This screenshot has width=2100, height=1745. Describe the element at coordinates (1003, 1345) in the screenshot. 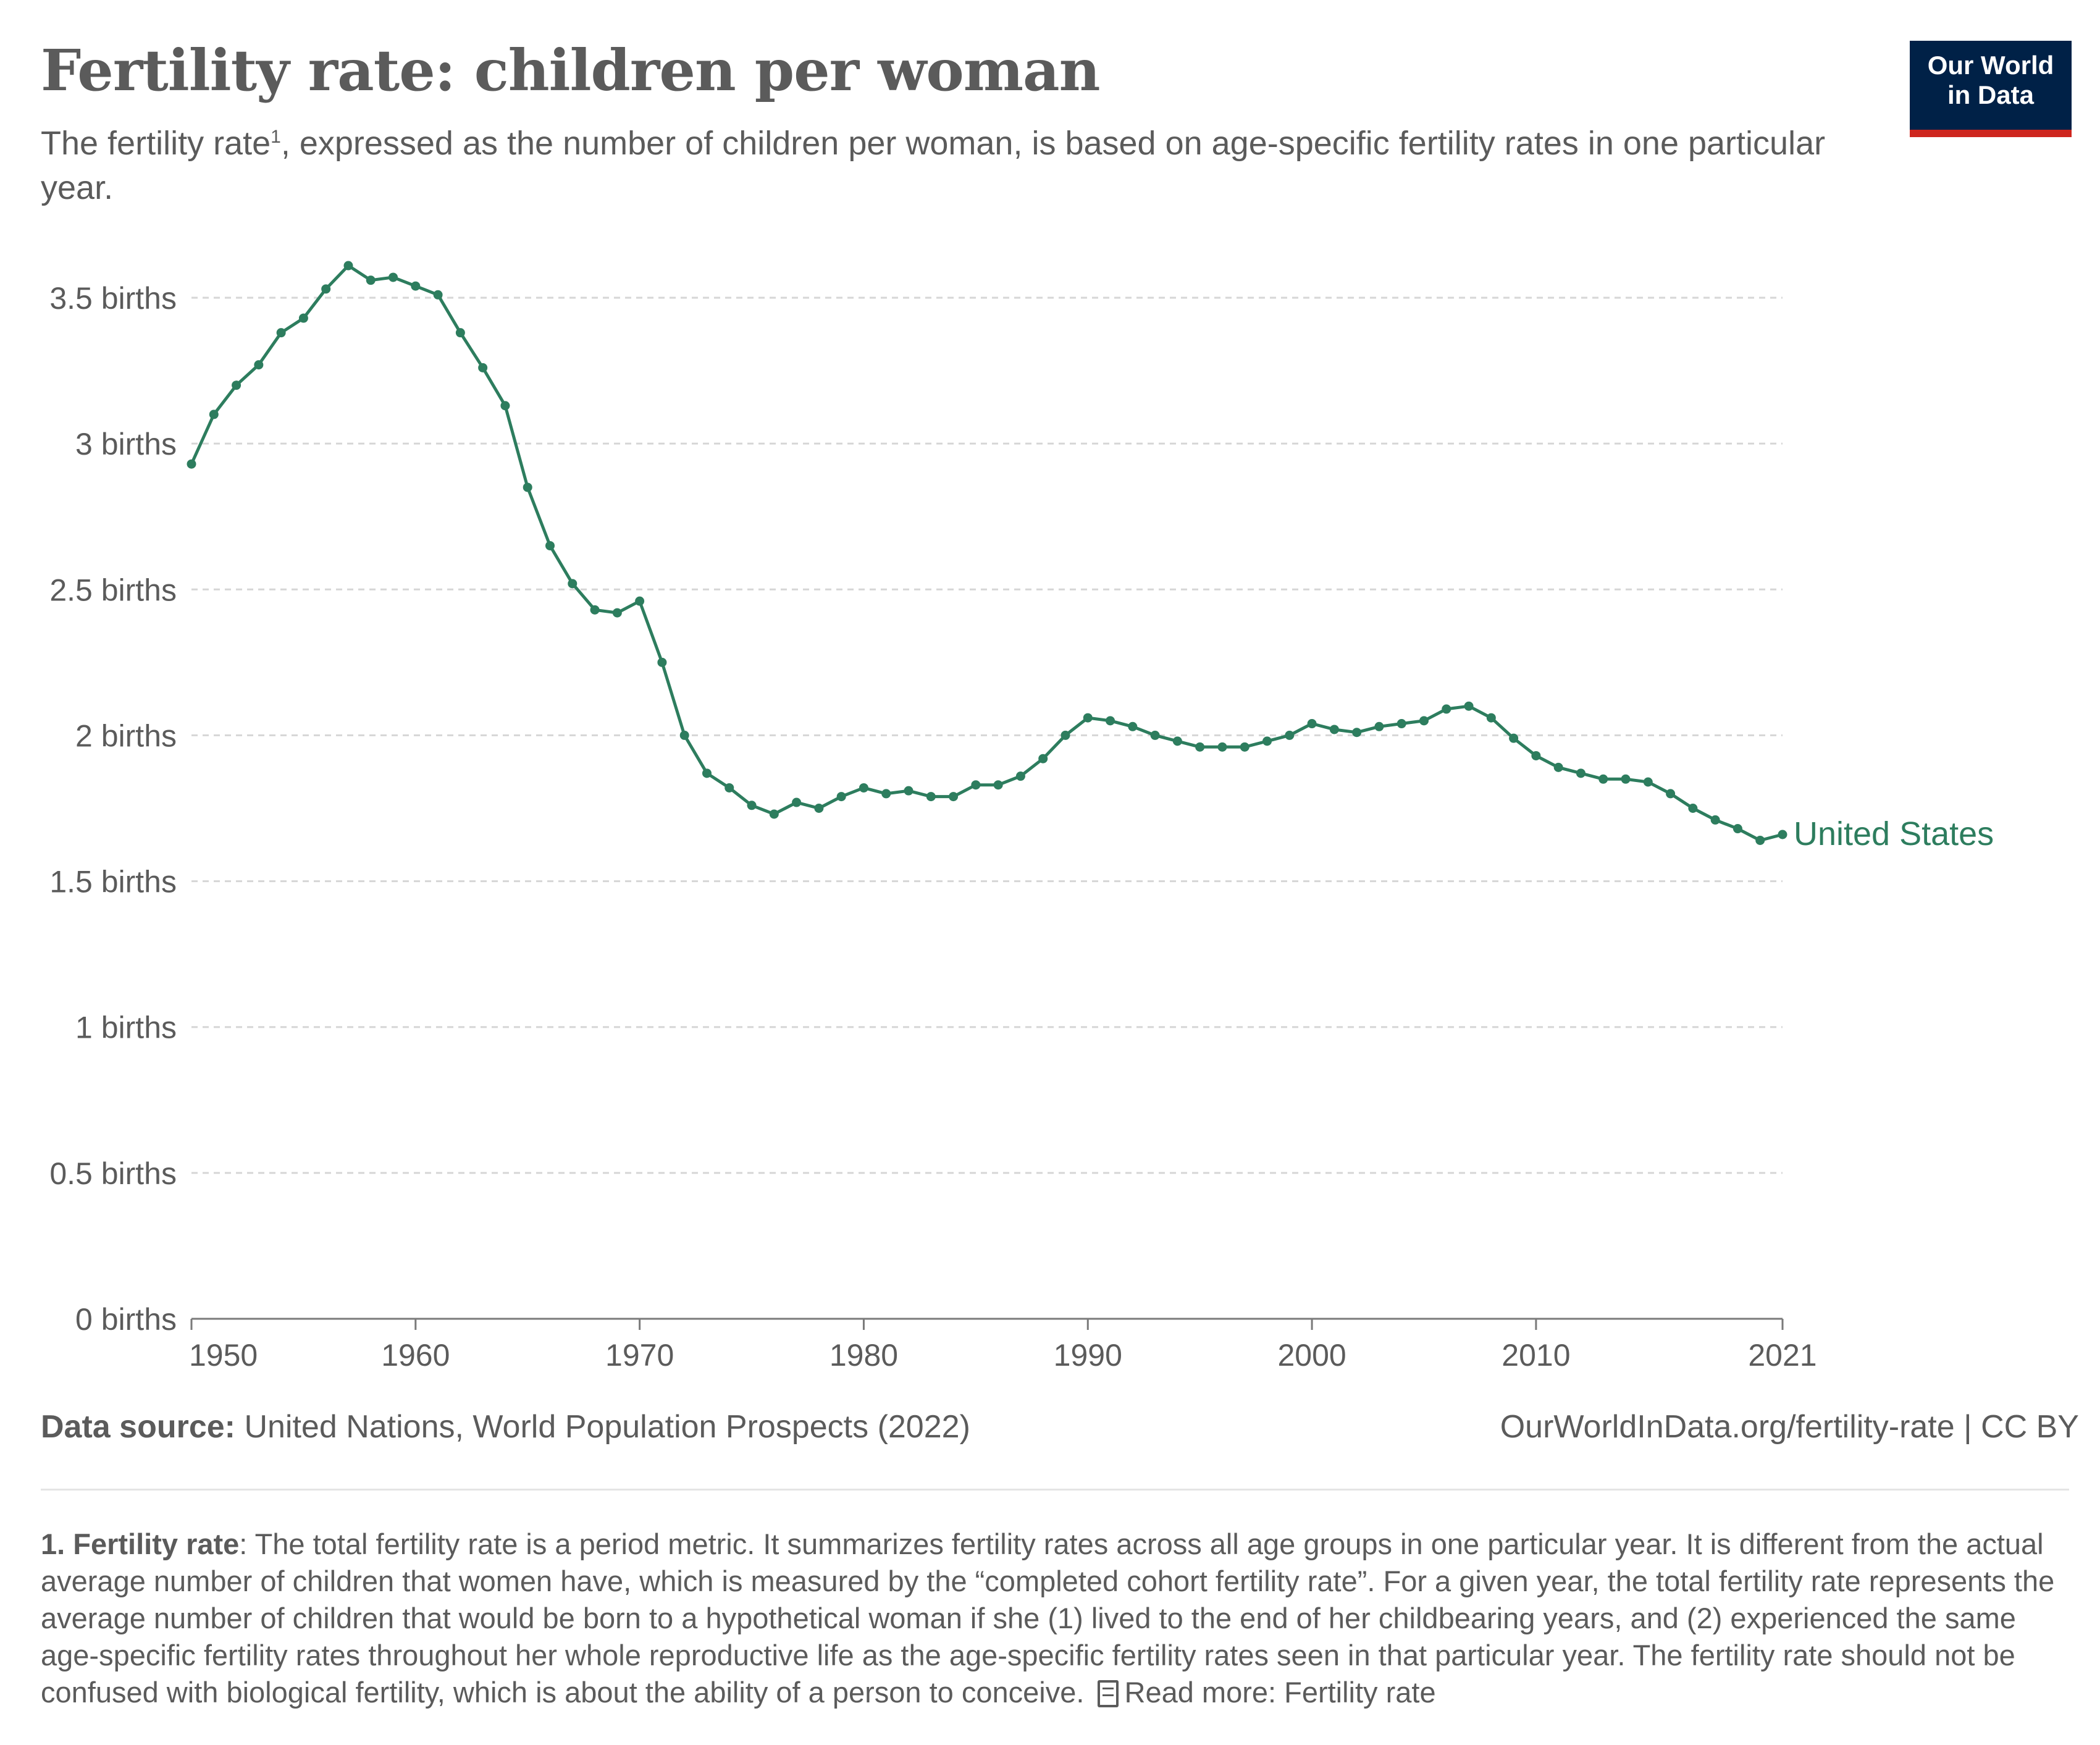

I see `x-axis: 1950 1960 1970 1980 1990 2000 2010 2021` at that location.